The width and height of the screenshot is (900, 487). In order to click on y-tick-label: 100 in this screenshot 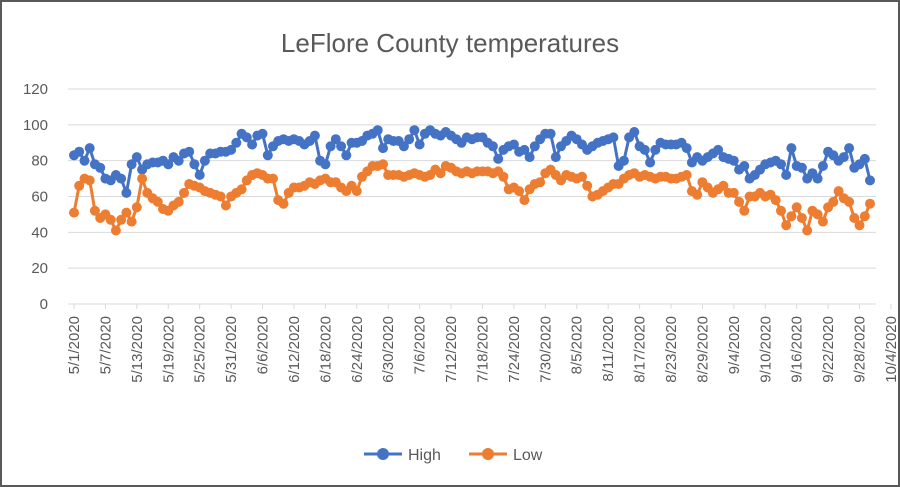, I will do `click(35, 125)`.